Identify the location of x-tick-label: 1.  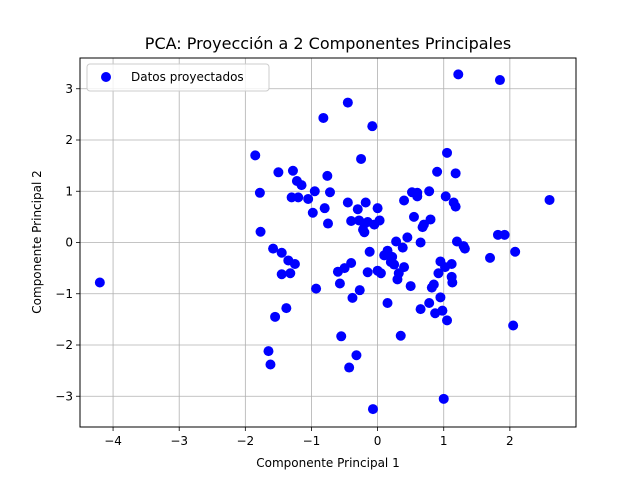
(444, 441).